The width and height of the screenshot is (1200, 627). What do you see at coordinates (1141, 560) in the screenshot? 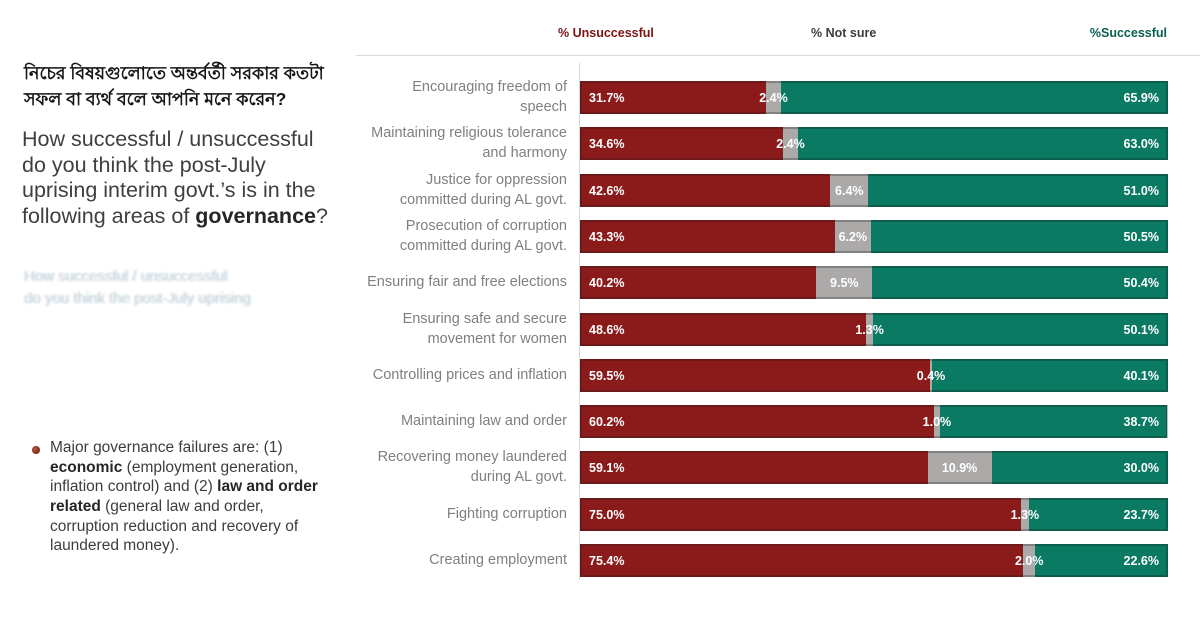
I see `value-label-successful: 22.6%` at bounding box center [1141, 560].